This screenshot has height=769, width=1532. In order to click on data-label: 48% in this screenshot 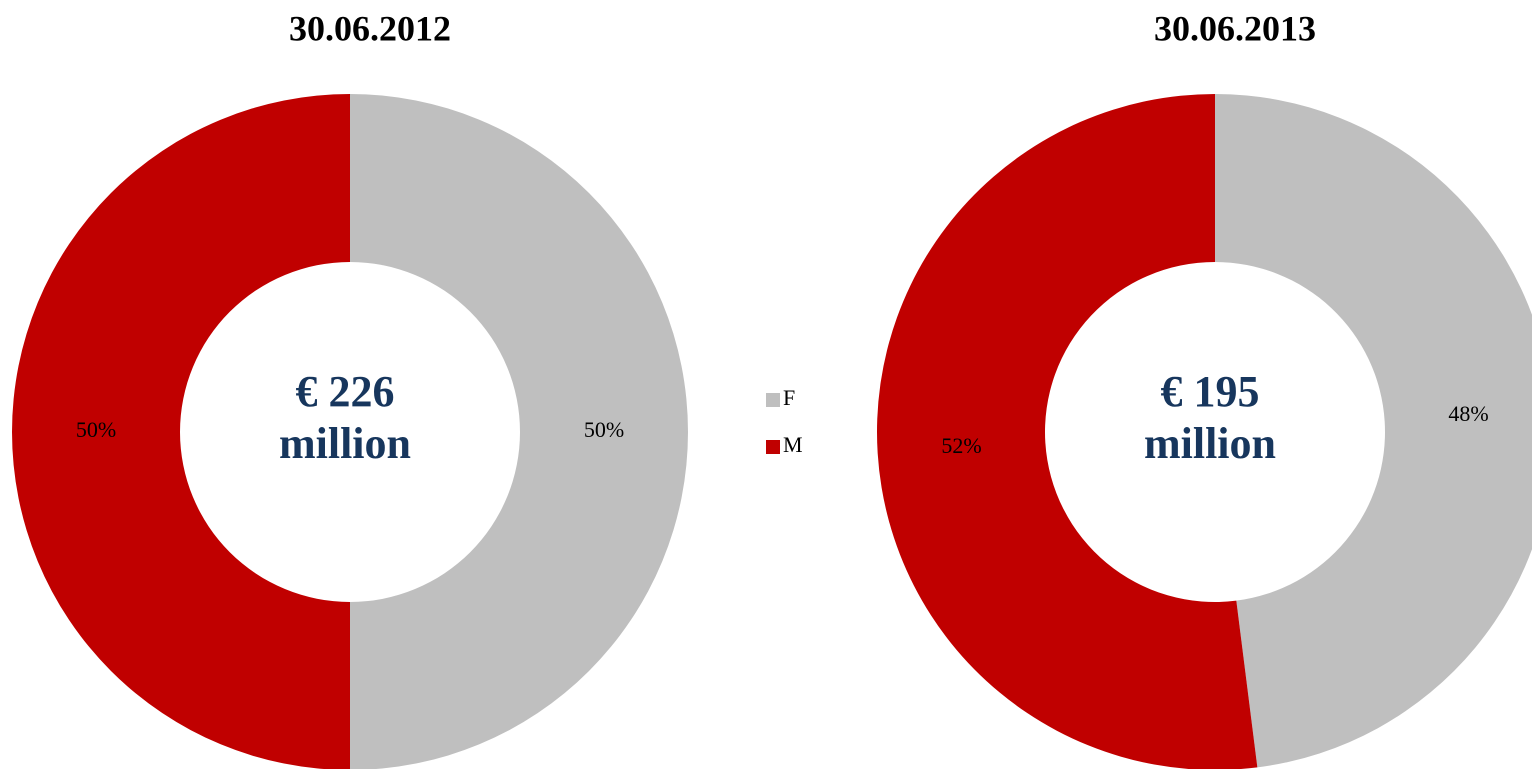, I will do `click(1468, 413)`.